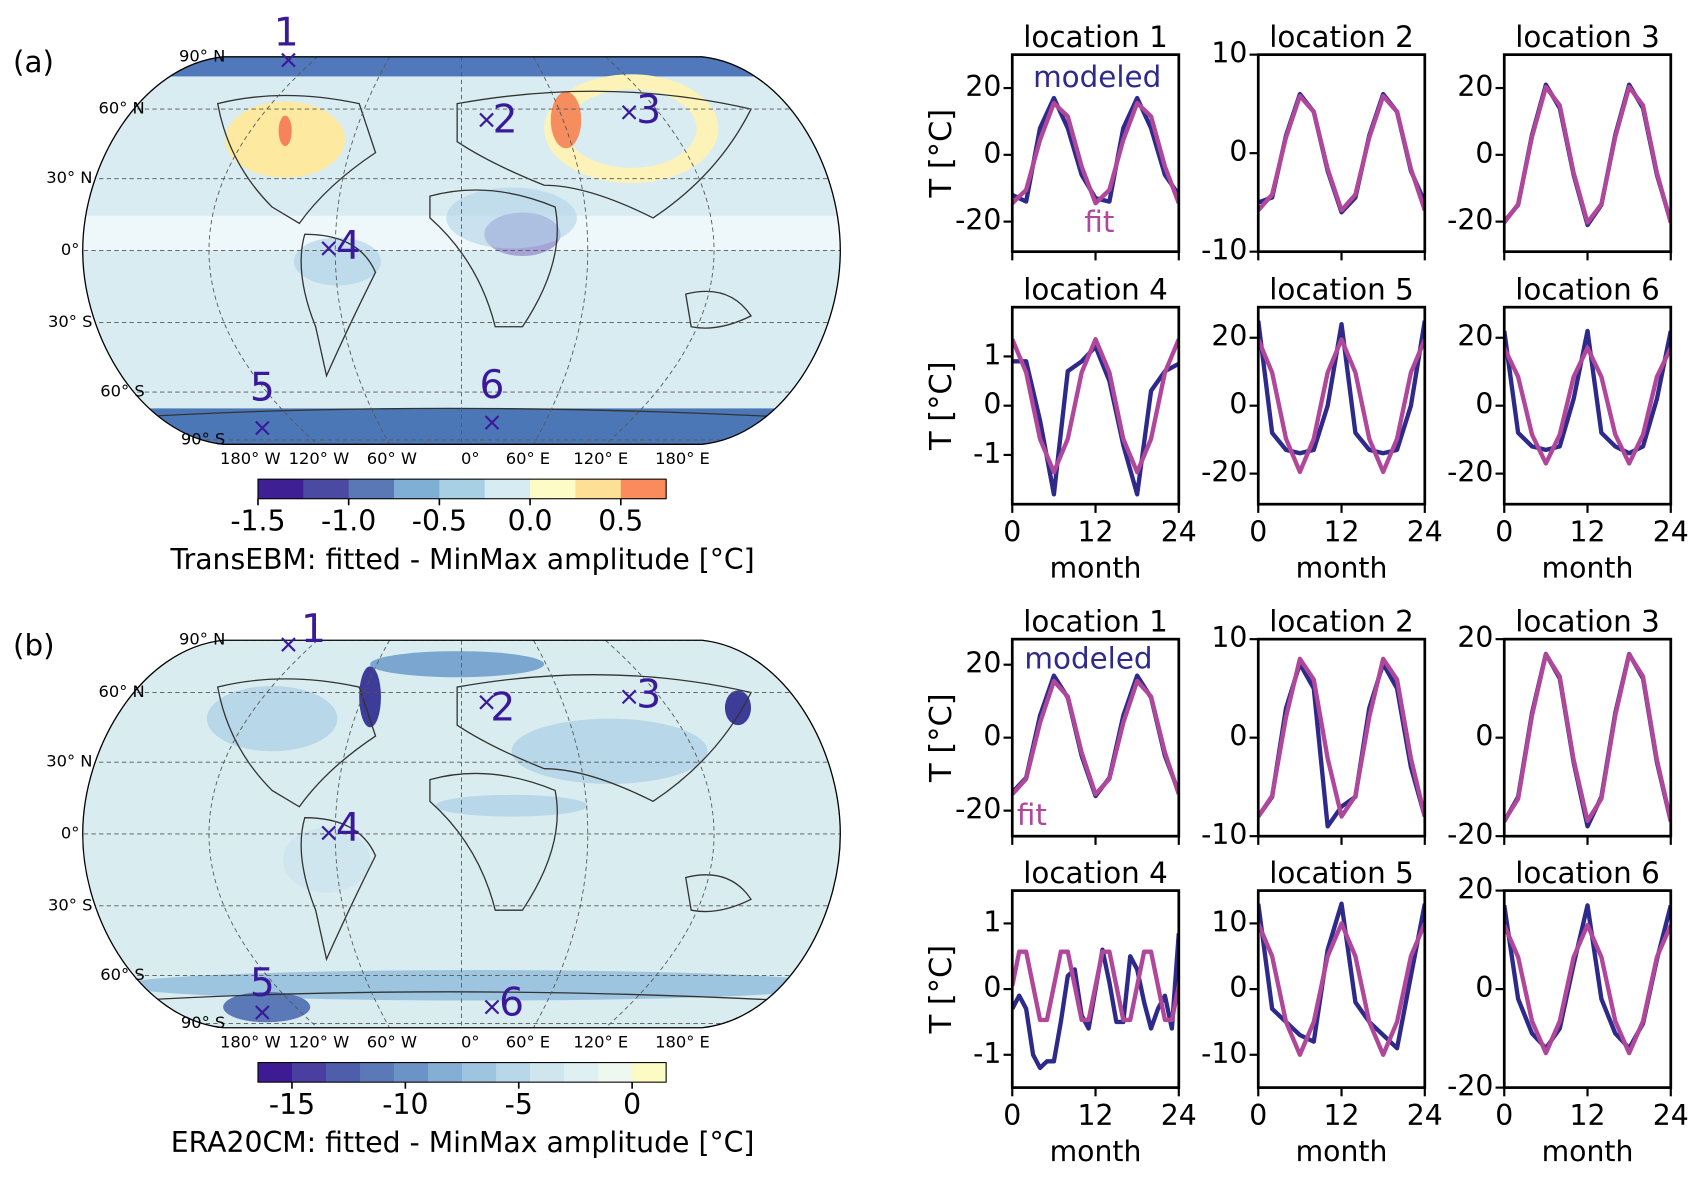 This screenshot has width=1698, height=1180. What do you see at coordinates (648, 110) in the screenshot?
I see `location-label: 3` at bounding box center [648, 110].